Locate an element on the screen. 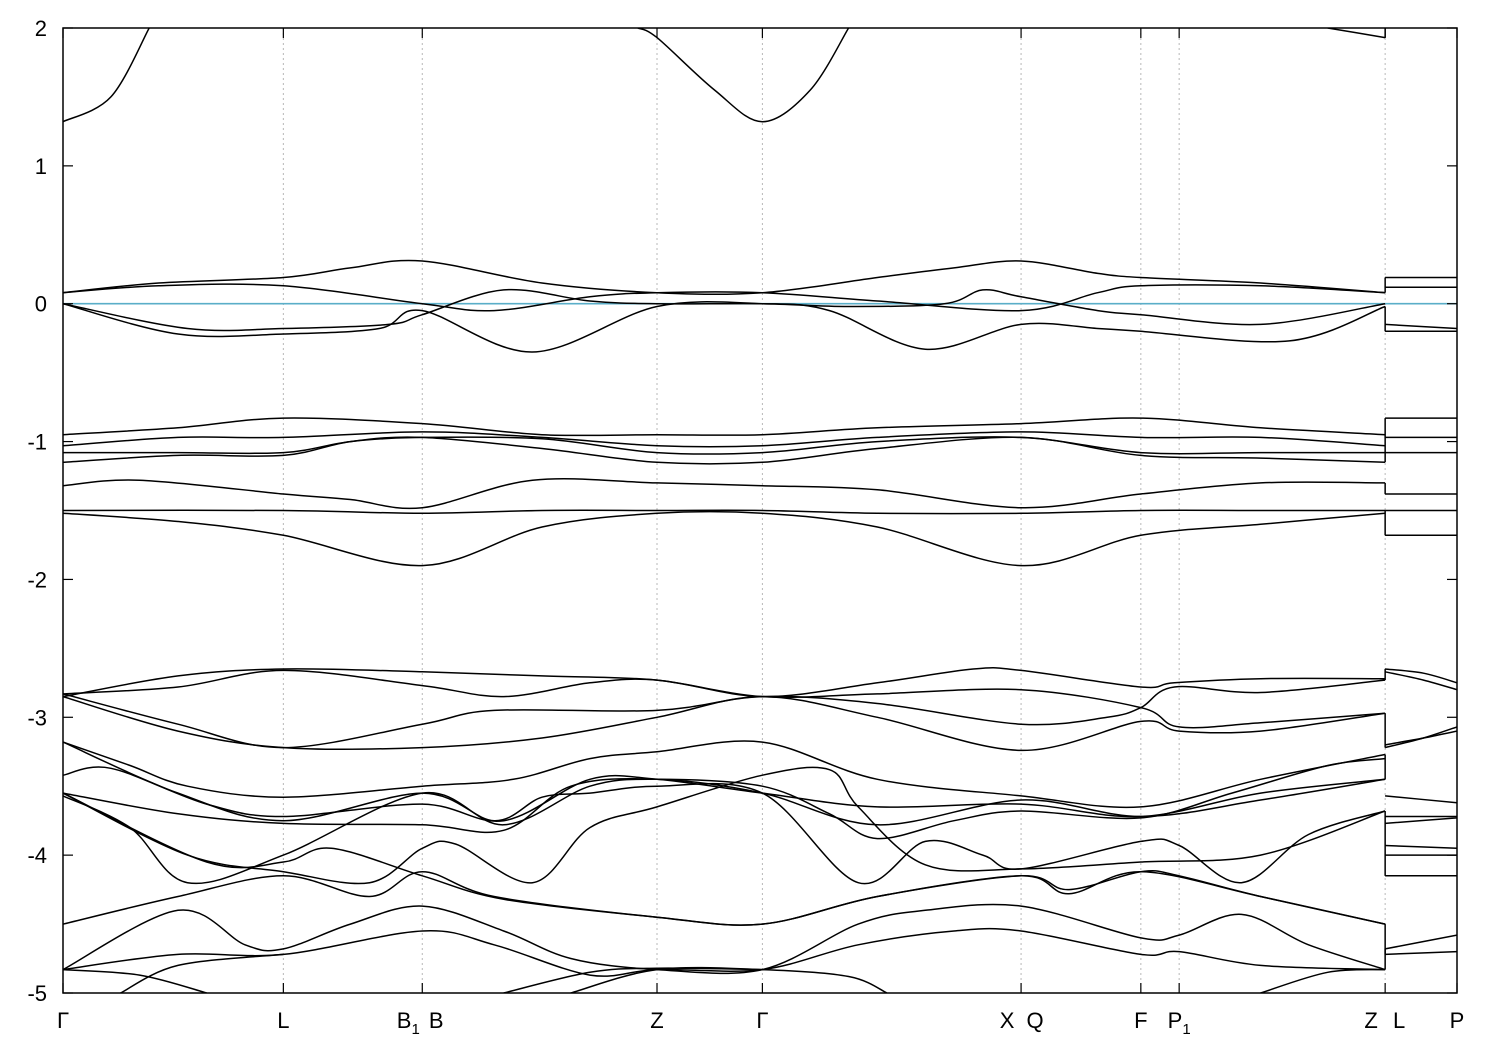 The height and width of the screenshot is (1050, 1500). y-tick-label: -2 is located at coordinates (37, 579).